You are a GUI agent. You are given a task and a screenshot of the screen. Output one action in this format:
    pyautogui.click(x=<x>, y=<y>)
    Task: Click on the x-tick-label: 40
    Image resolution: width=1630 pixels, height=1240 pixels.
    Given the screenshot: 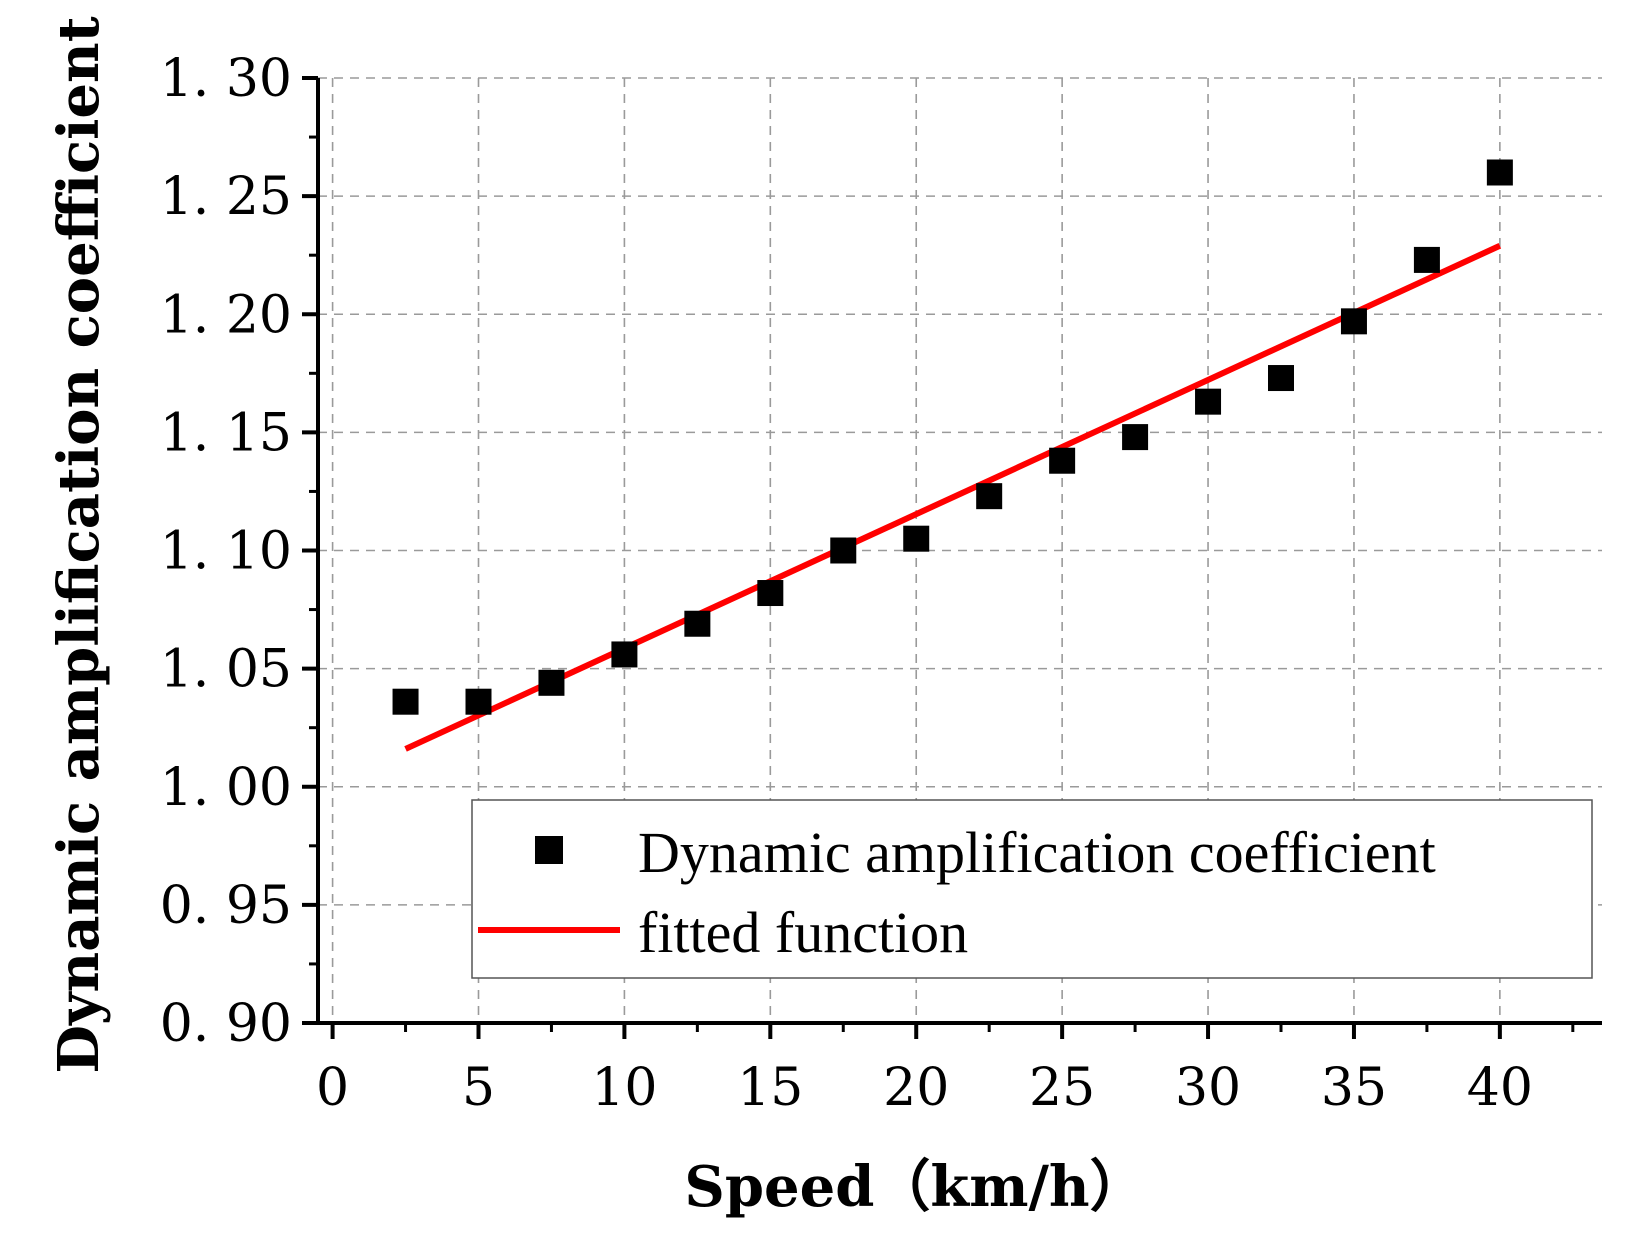 What is the action you would take?
    pyautogui.click(x=1500, y=1088)
    